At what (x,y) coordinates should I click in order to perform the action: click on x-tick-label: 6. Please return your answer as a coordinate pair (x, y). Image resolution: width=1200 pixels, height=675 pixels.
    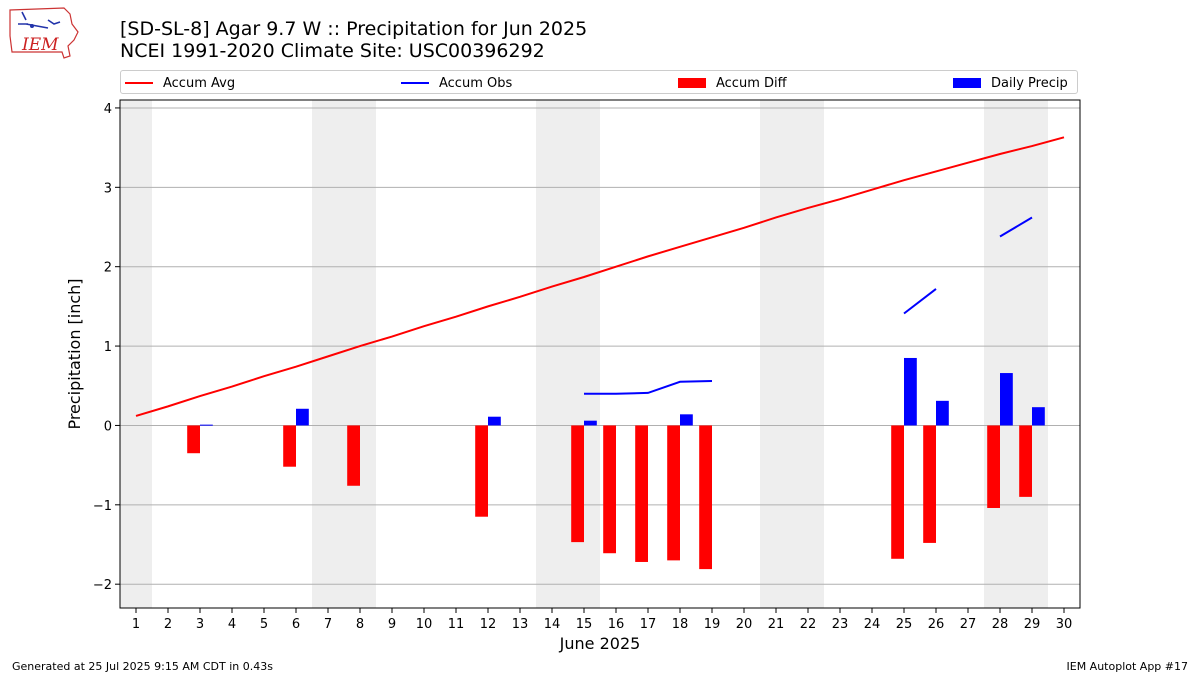
    Looking at the image, I should click on (296, 624).